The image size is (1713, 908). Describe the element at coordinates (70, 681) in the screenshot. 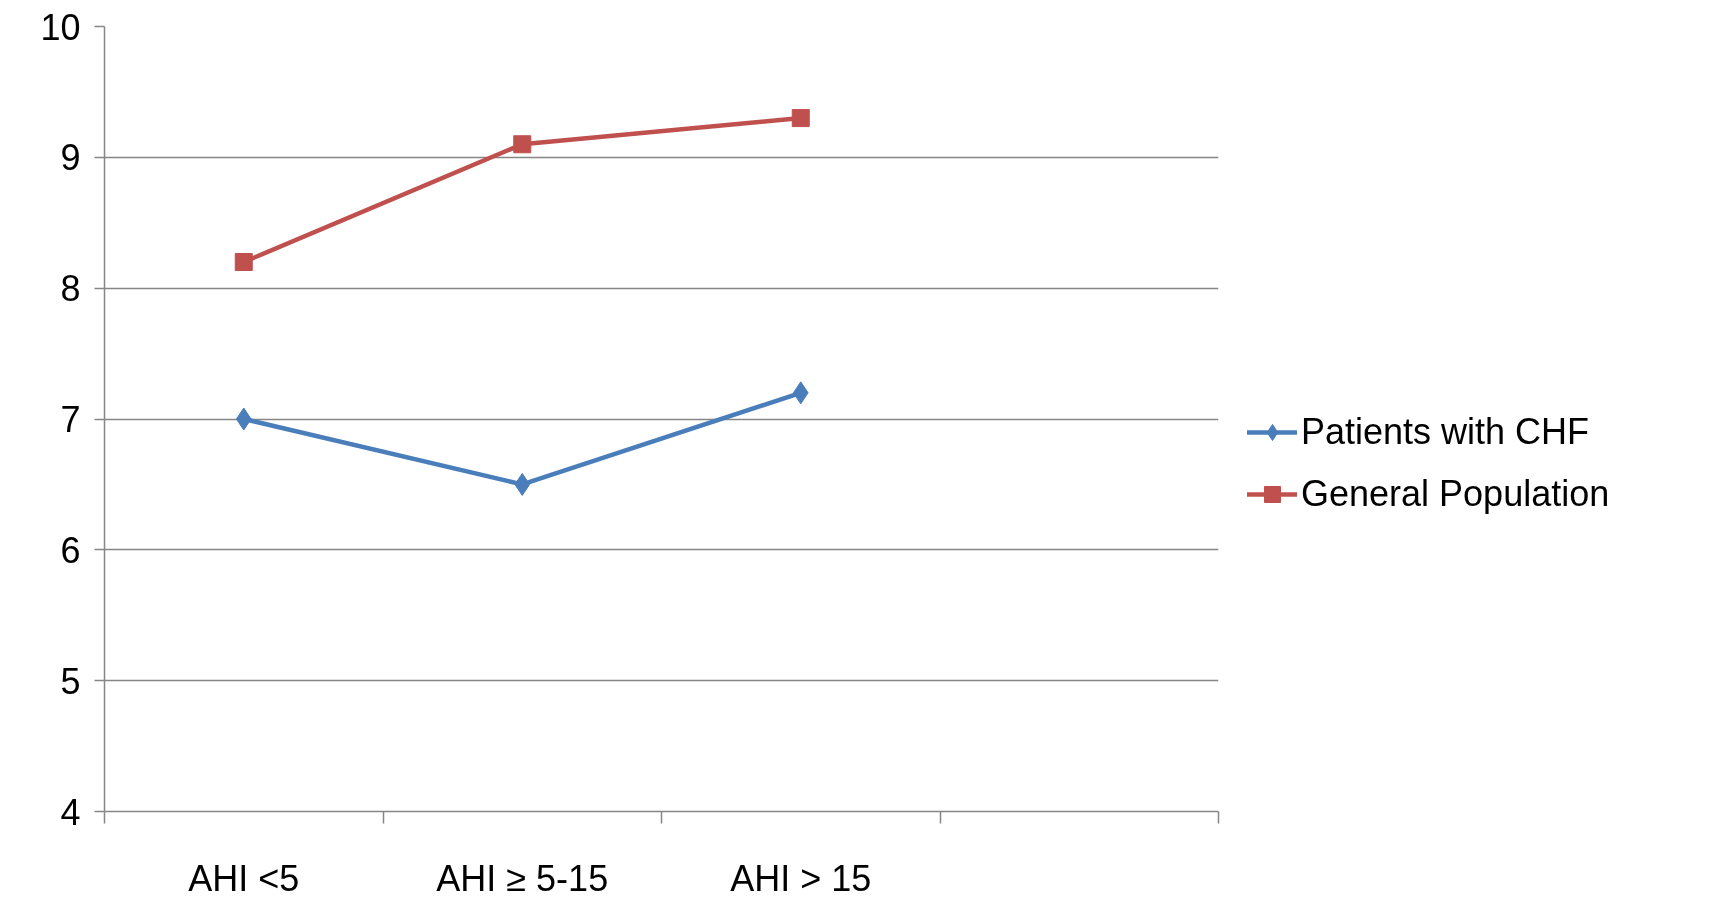

I see `y-tick-label: 5` at that location.